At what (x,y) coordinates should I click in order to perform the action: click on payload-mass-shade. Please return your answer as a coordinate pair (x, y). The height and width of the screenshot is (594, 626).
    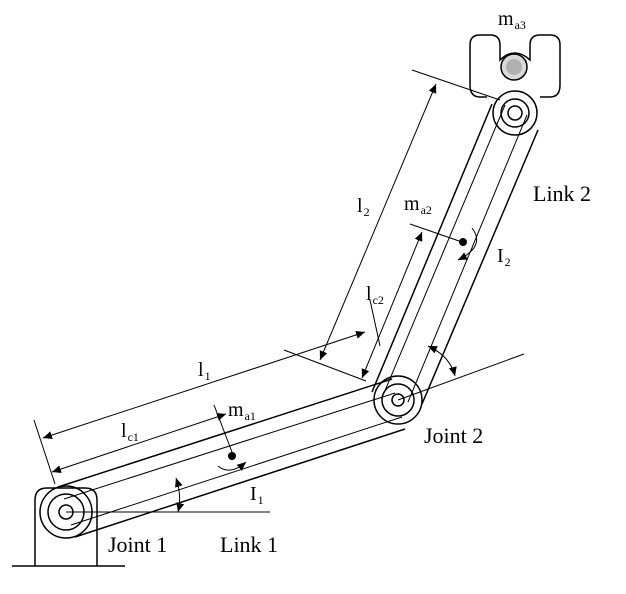
    Looking at the image, I should click on (514, 67).